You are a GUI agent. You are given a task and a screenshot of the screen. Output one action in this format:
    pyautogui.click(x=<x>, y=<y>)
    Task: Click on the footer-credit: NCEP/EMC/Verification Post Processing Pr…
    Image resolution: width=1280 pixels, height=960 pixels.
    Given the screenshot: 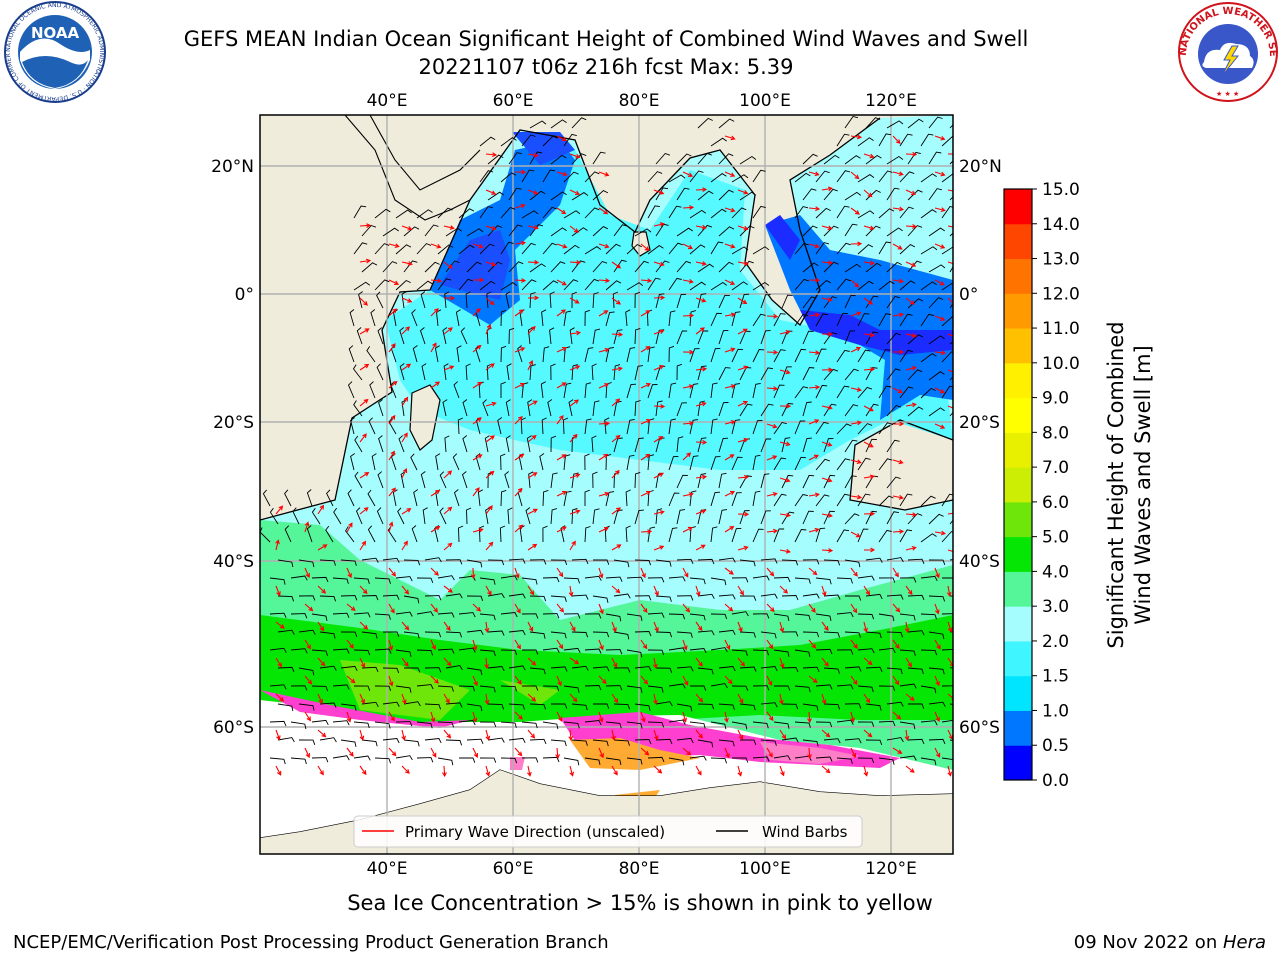 What is the action you would take?
    pyautogui.click(x=311, y=942)
    